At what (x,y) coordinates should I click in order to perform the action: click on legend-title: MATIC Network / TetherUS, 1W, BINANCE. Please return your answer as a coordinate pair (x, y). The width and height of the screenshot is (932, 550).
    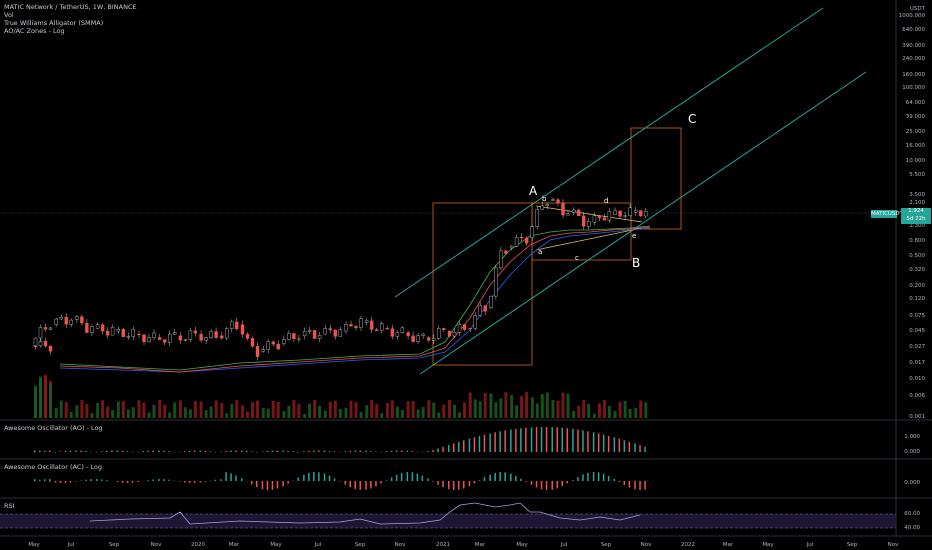
    Looking at the image, I should click on (70, 7).